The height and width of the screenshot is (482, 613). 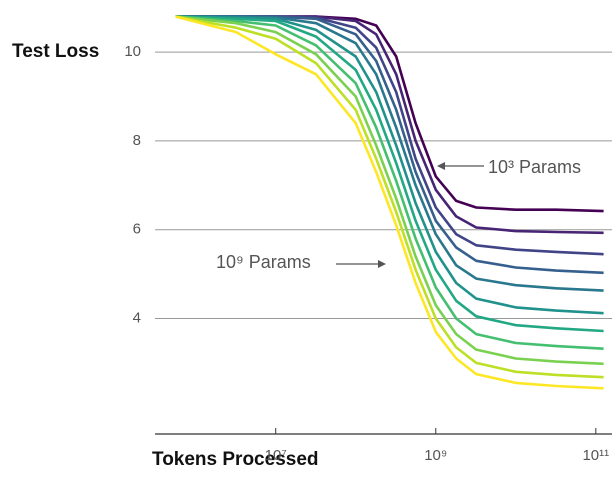 I want to click on y-tick-label: 4, so click(x=137, y=318).